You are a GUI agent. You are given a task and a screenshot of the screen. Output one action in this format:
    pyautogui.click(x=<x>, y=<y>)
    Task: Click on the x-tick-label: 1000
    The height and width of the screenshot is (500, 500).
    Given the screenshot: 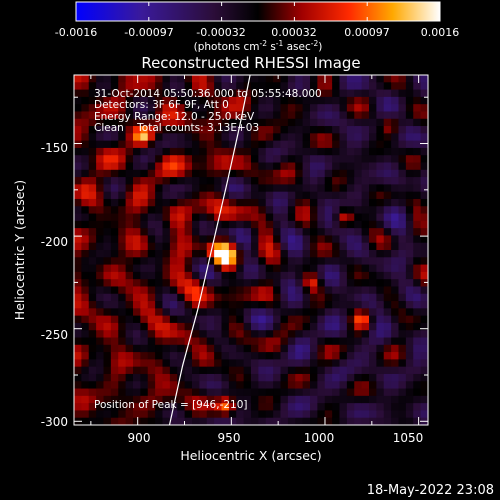 What is the action you would take?
    pyautogui.click(x=319, y=438)
    